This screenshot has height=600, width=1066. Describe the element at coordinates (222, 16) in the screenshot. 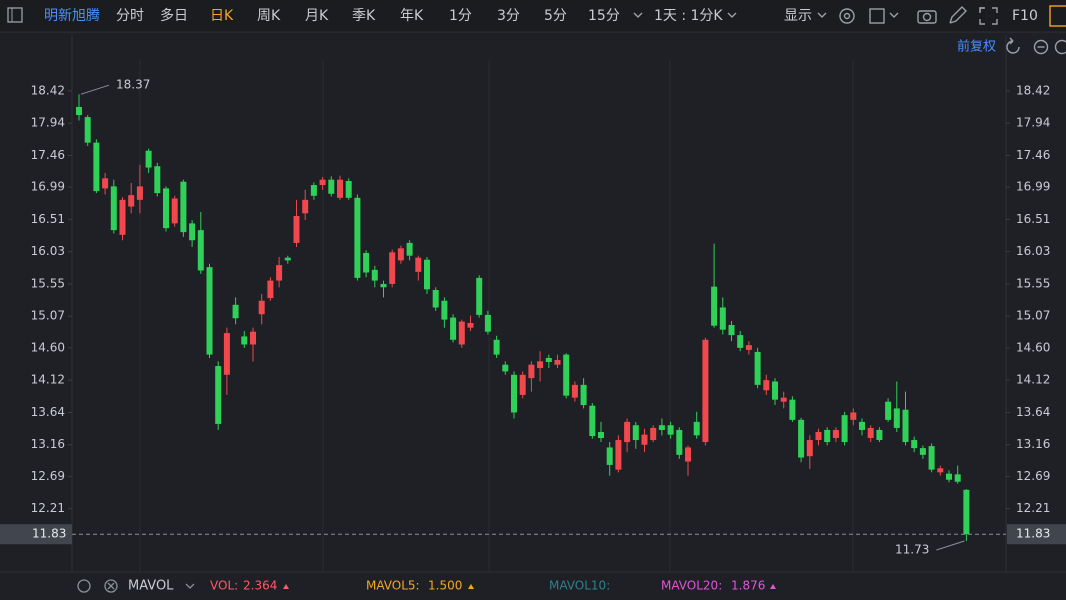

I see `period-tab: 日K` at that location.